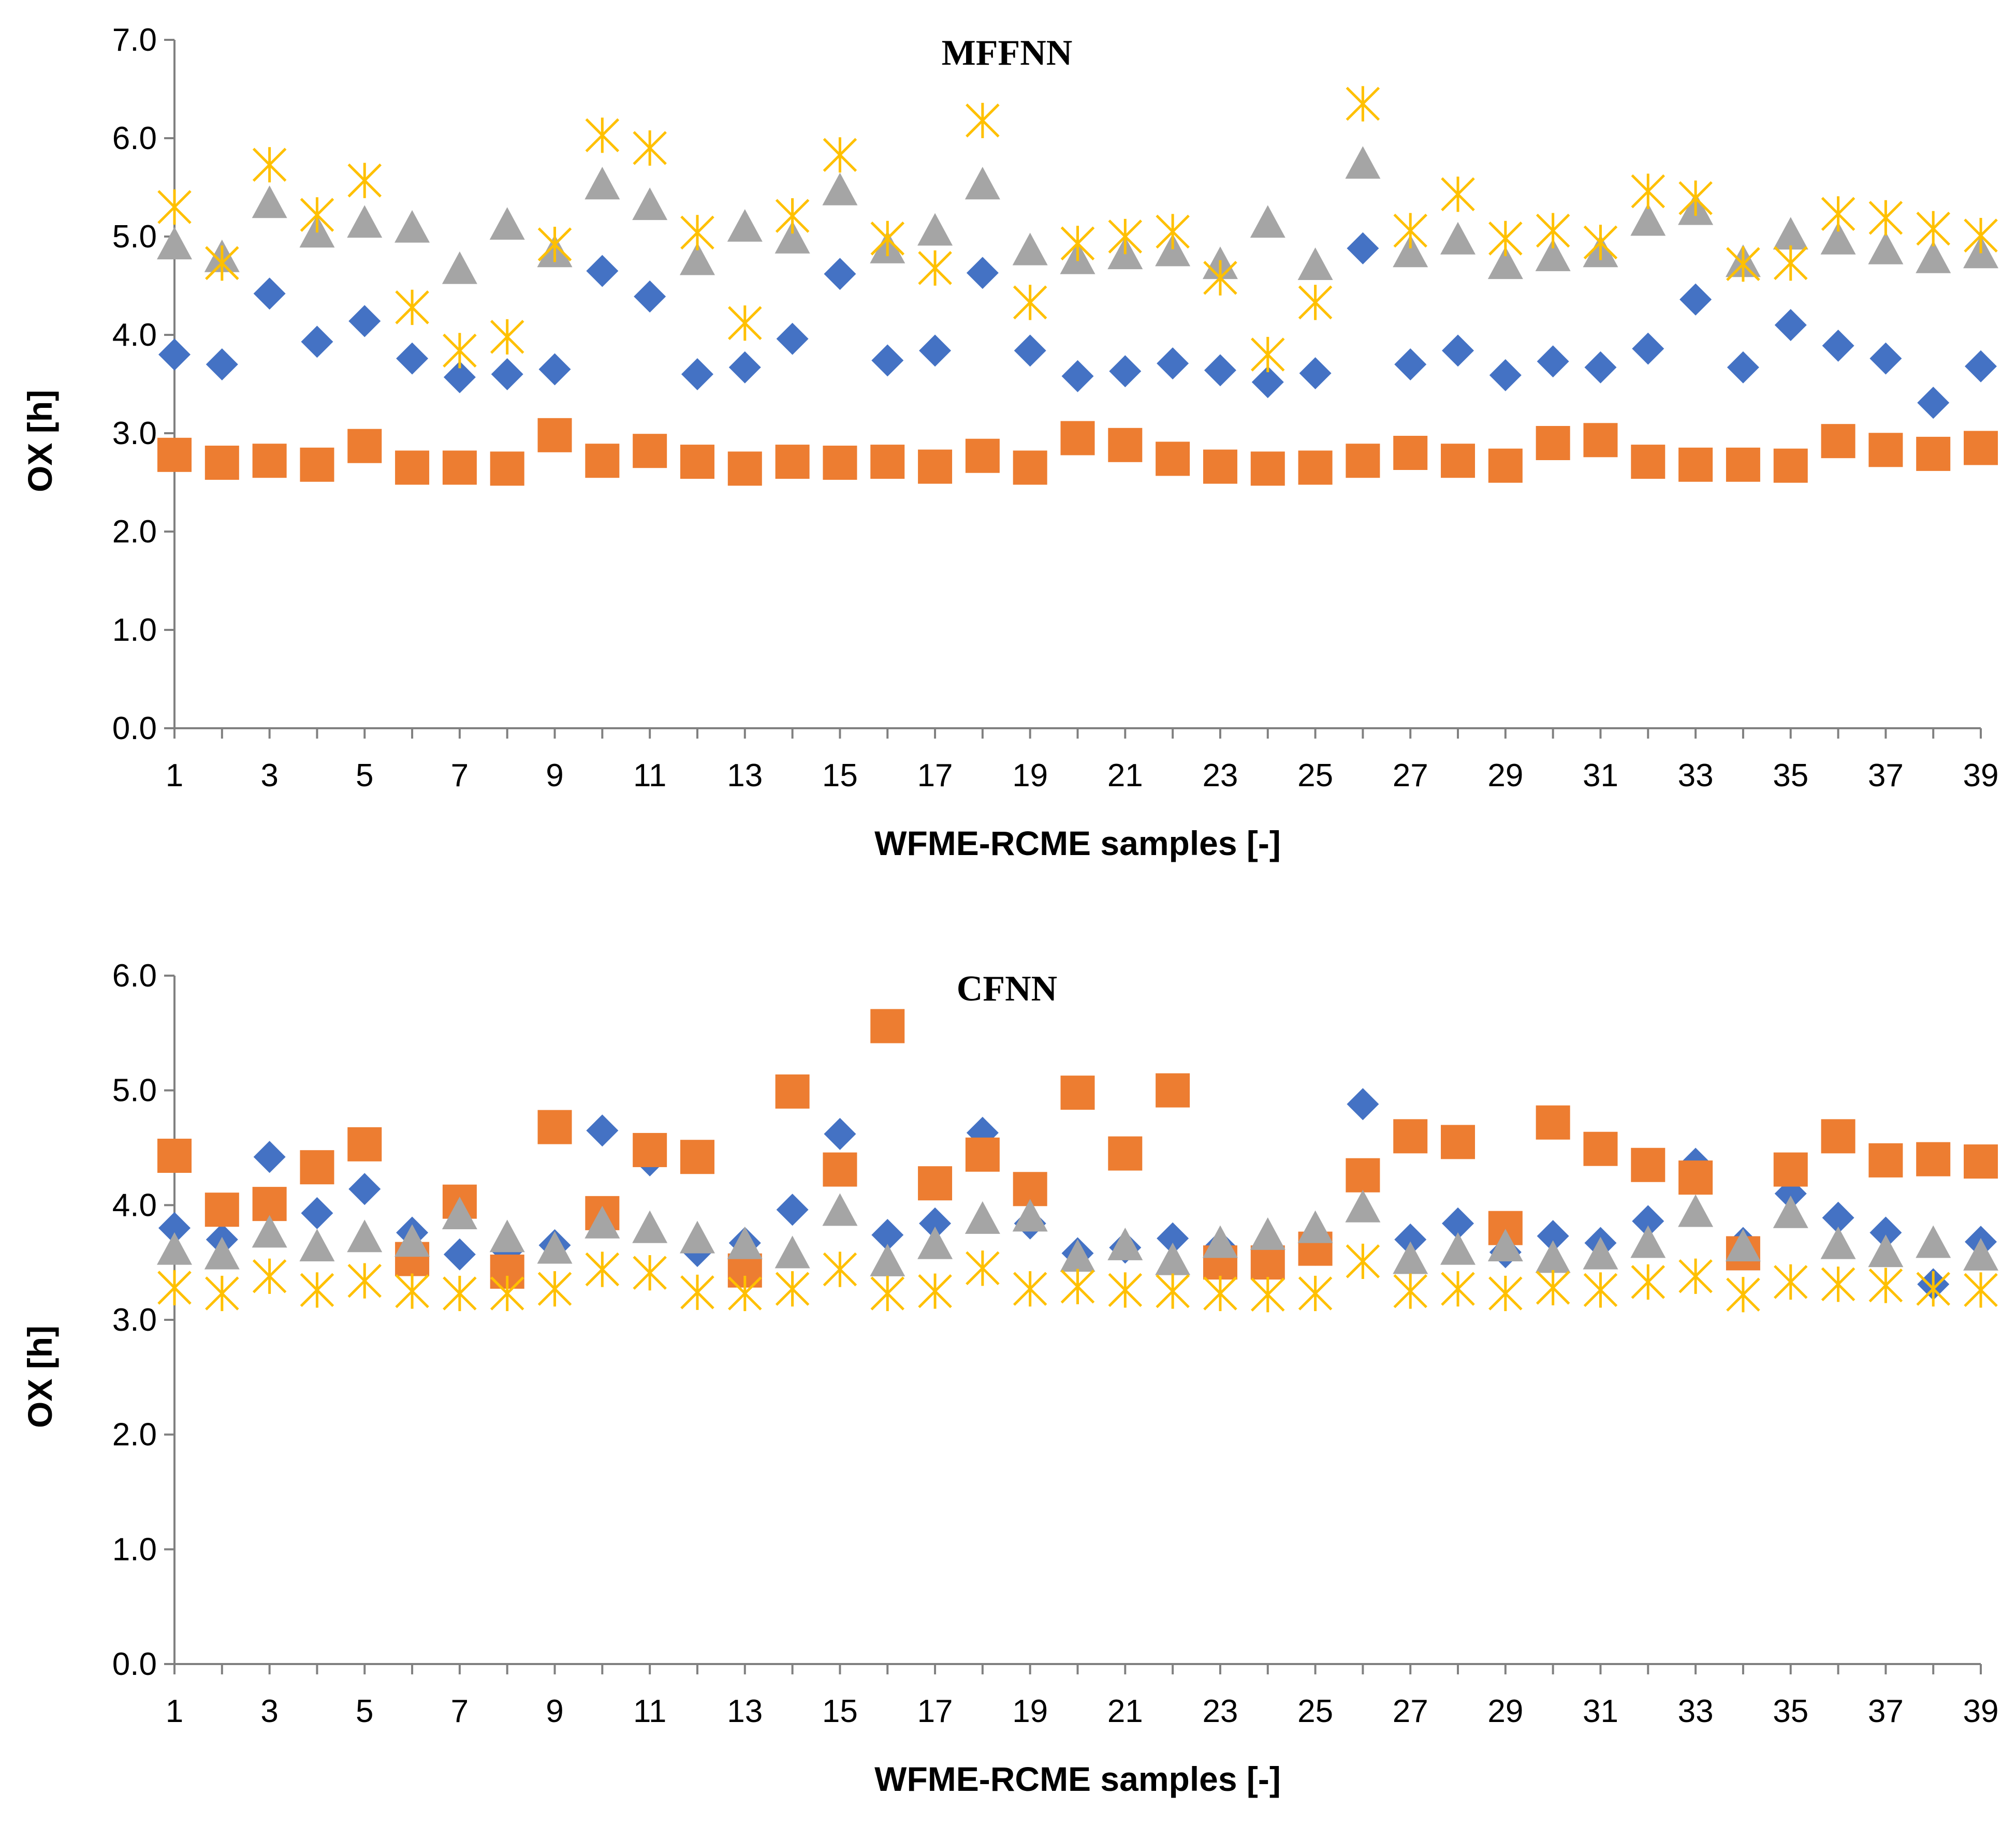  What do you see at coordinates (134, 237) in the screenshot?
I see `y-tick-label: 5.0` at bounding box center [134, 237].